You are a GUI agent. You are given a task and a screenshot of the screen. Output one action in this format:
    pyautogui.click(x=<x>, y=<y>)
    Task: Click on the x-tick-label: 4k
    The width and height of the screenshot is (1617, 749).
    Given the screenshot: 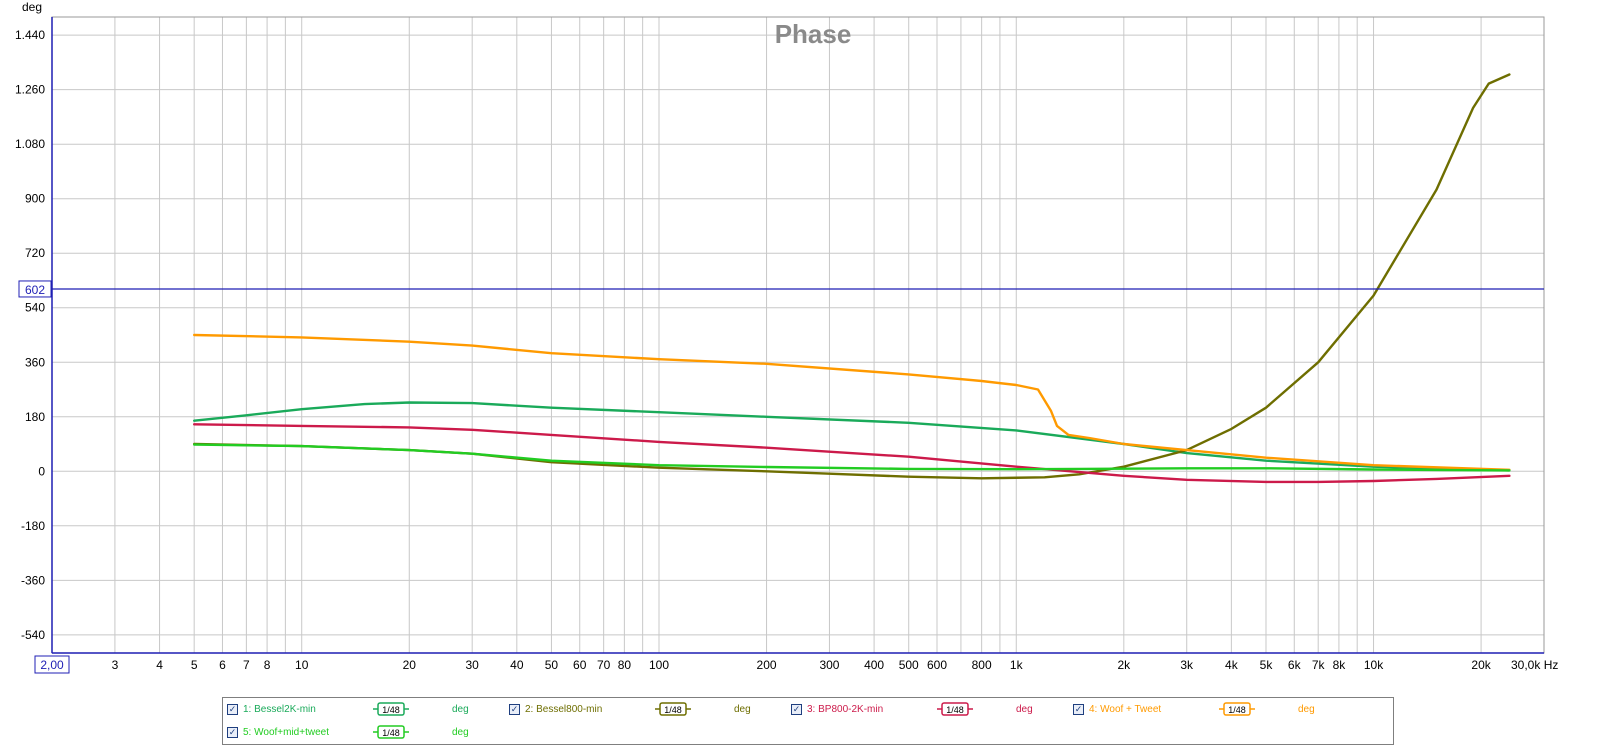 What is the action you would take?
    pyautogui.click(x=1232, y=665)
    